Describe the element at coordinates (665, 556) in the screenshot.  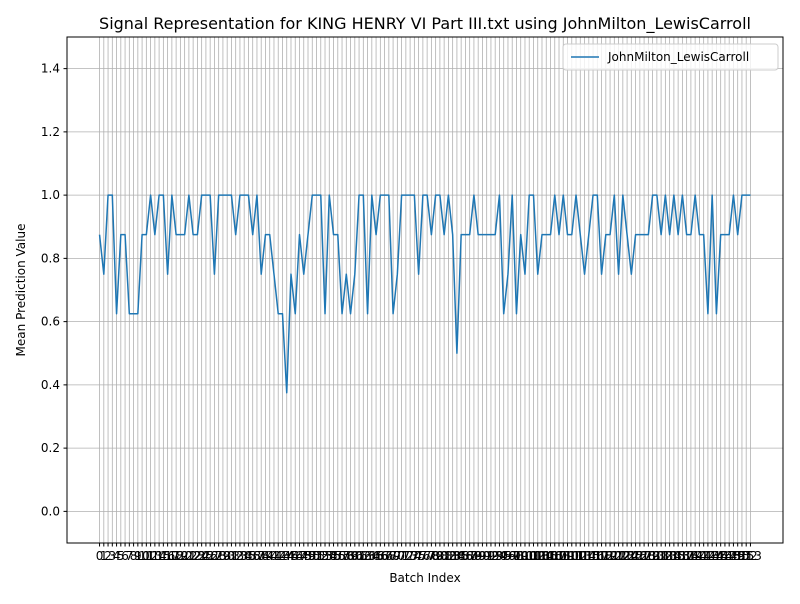
I see `x-tick-label: 133` at that location.